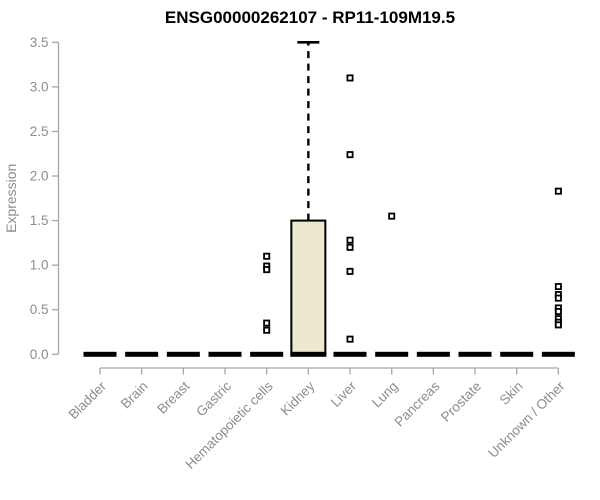 The height and width of the screenshot is (500, 600). I want to click on box-brain, so click(142, 354).